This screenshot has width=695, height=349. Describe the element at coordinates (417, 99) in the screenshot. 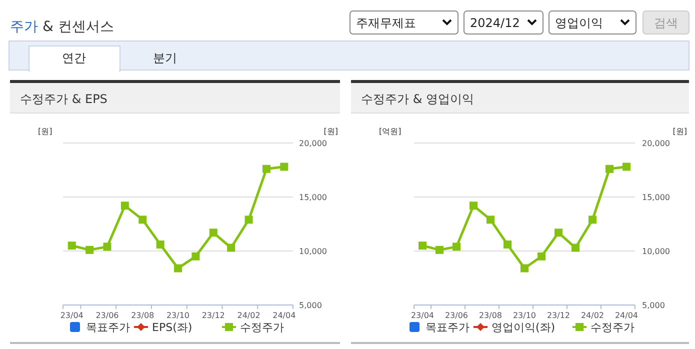

I see `chart-title: 수정주가 & 영업이익` at that location.